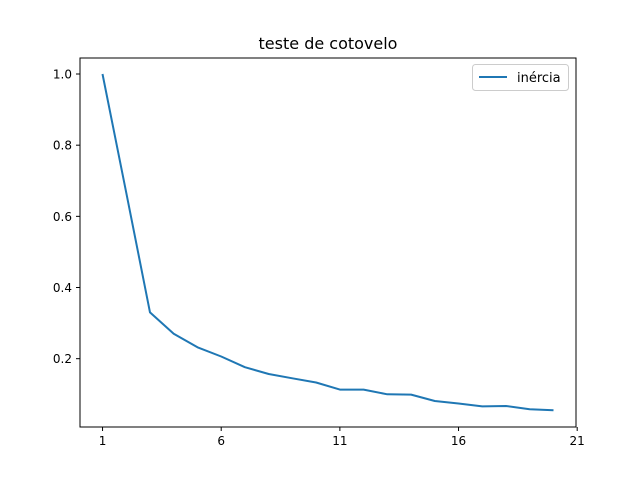  I want to click on x-tick-label: 21, so click(577, 441).